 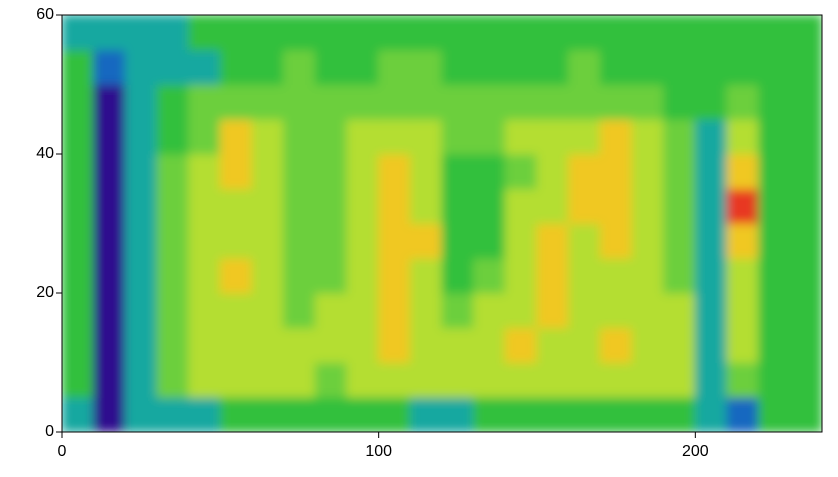 I want to click on y-tick-label: 20, so click(x=45, y=292).